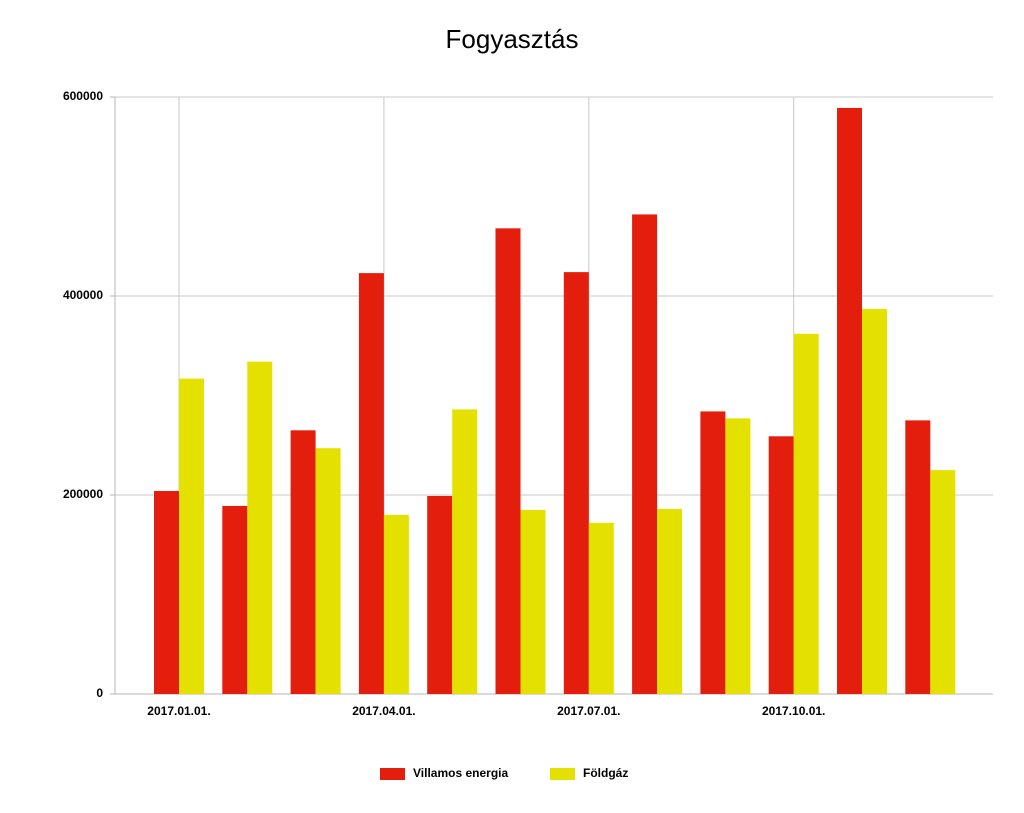 Image resolution: width=1024 pixels, height=813 pixels. Describe the element at coordinates (460, 773) in the screenshot. I see `legend-label: Villamos energia` at that location.